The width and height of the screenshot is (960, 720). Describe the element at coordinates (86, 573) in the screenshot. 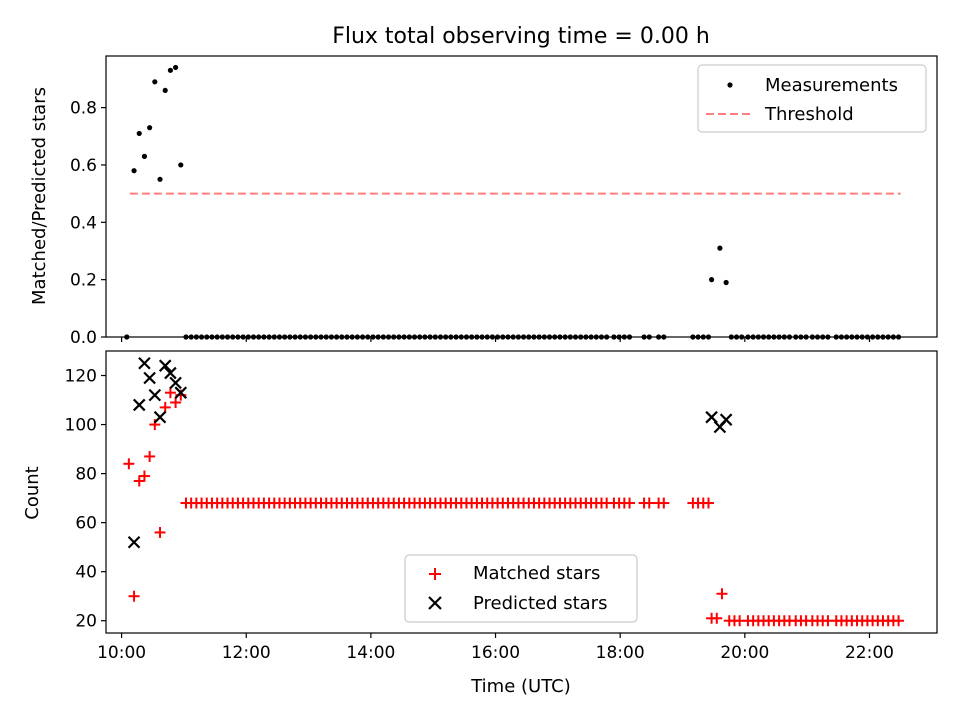

I see `bottom-ytick-label: 40` at that location.